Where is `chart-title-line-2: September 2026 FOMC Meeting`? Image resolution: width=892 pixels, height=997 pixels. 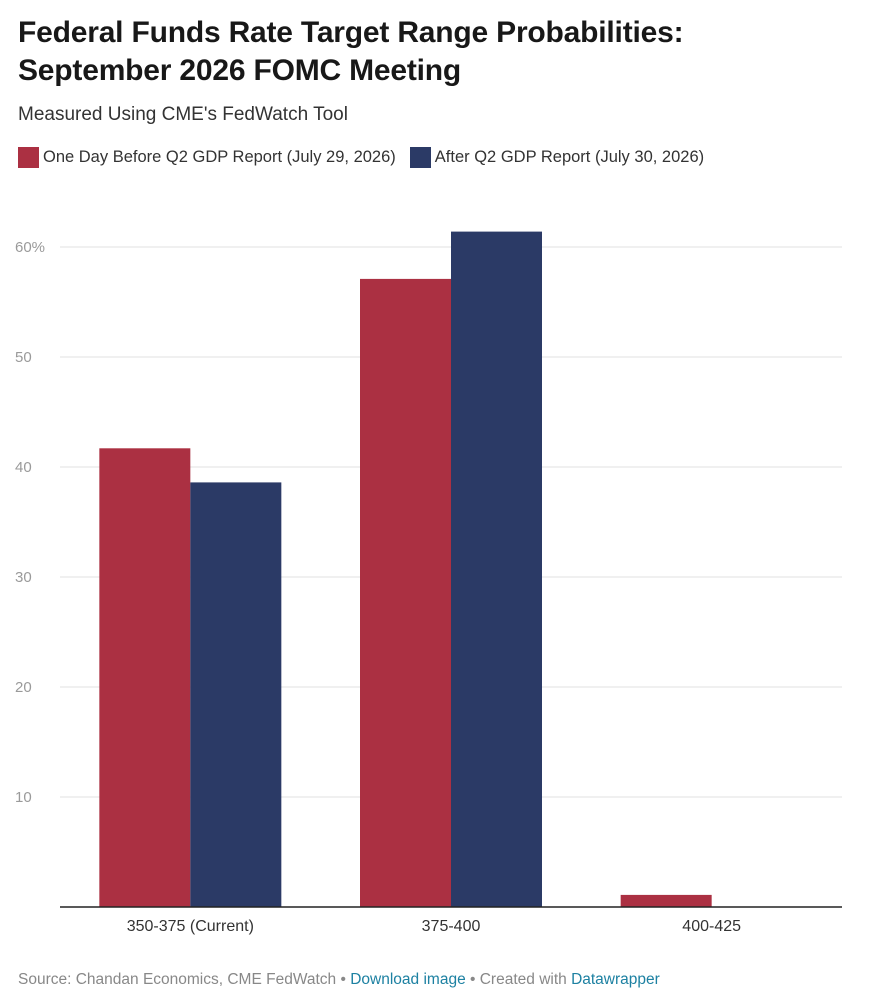 chart-title-line-2: September 2026 FOMC Meeting is located at coordinates (240, 70).